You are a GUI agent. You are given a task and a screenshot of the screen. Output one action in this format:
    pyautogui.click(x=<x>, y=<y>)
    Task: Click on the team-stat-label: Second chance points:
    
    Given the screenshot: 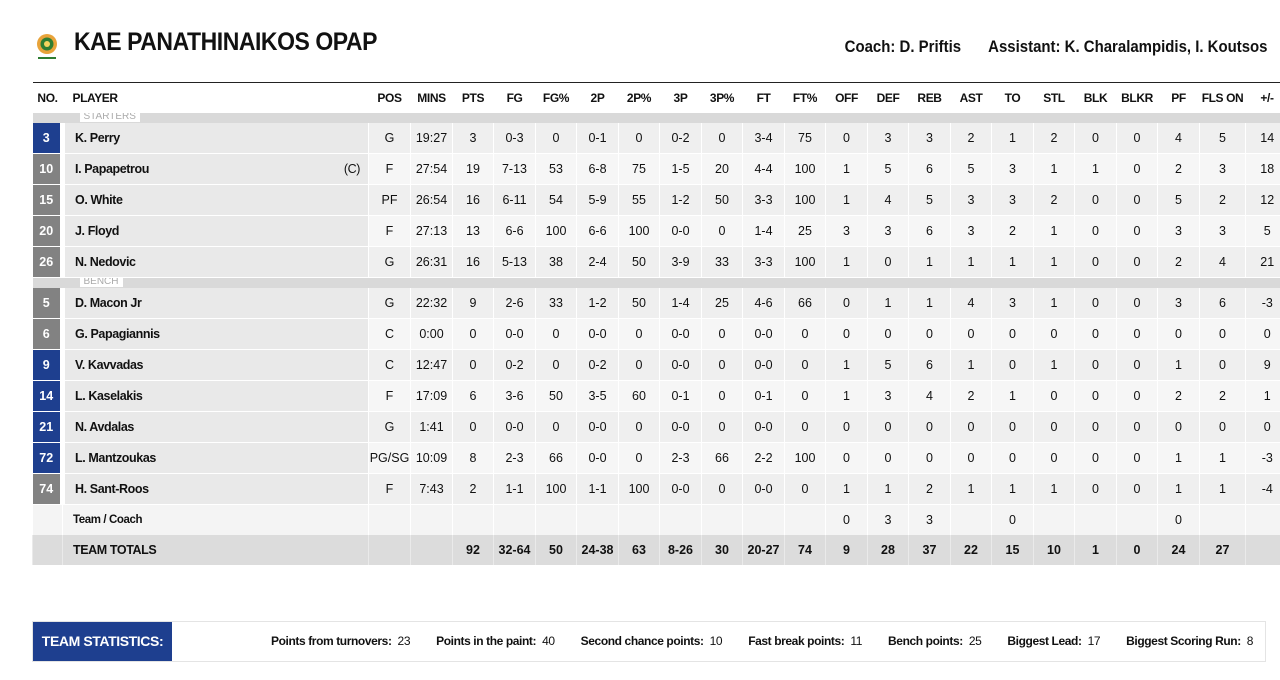 What is the action you would take?
    pyautogui.click(x=642, y=641)
    